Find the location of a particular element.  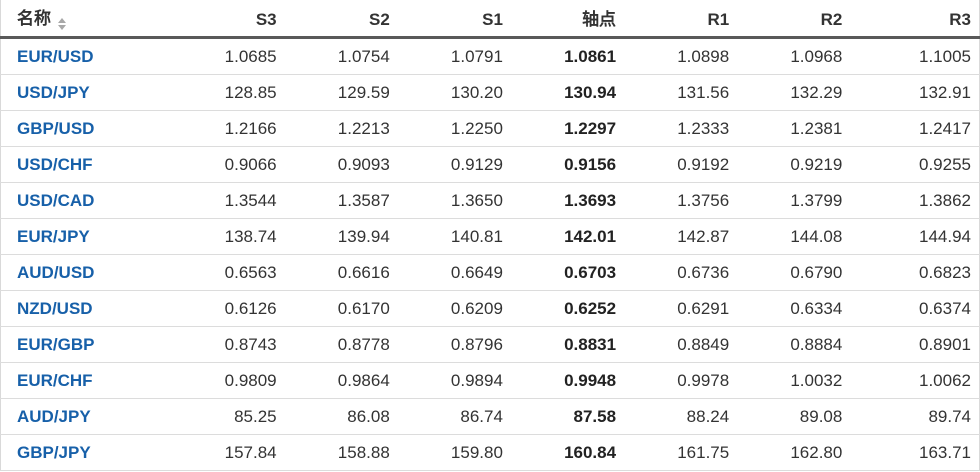

value-cell: 0.6790 is located at coordinates (810, 272).